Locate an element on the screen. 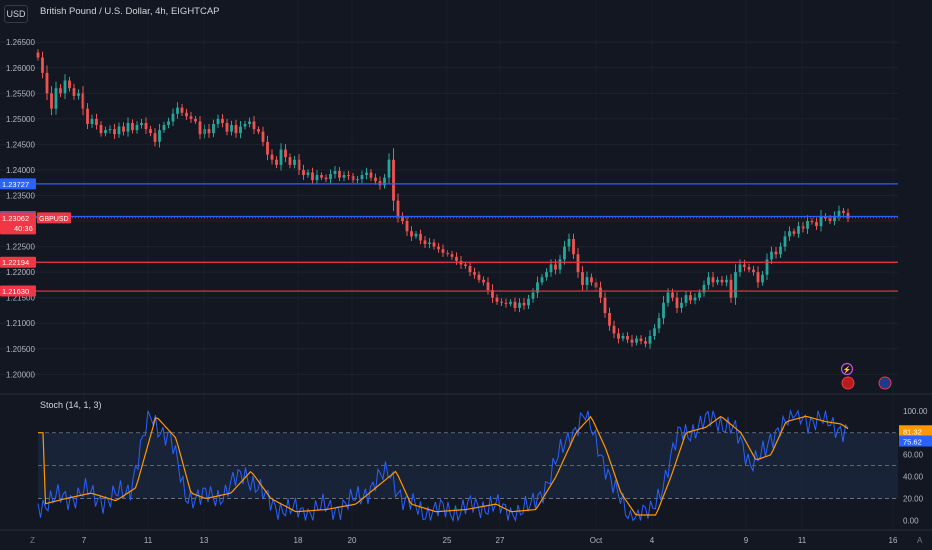 Image resolution: width=932 pixels, height=550 pixels. time-tick-label: 11 is located at coordinates (148, 540).